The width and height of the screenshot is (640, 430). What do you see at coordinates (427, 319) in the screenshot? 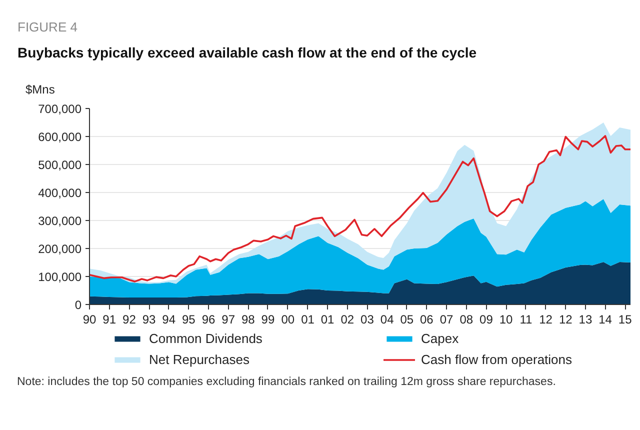
I see `x-tick-label: 06` at bounding box center [427, 319].